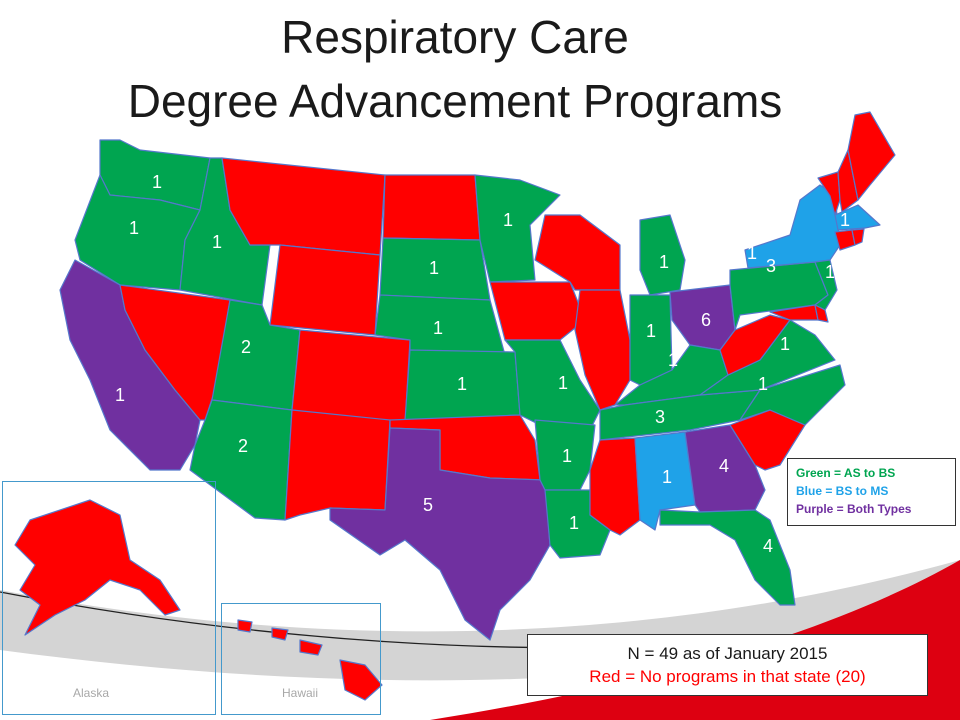 Image resolution: width=960 pixels, height=720 pixels. Describe the element at coordinates (727, 653) in the screenshot. I see `note-count: N = 49 as of January 2015` at that location.